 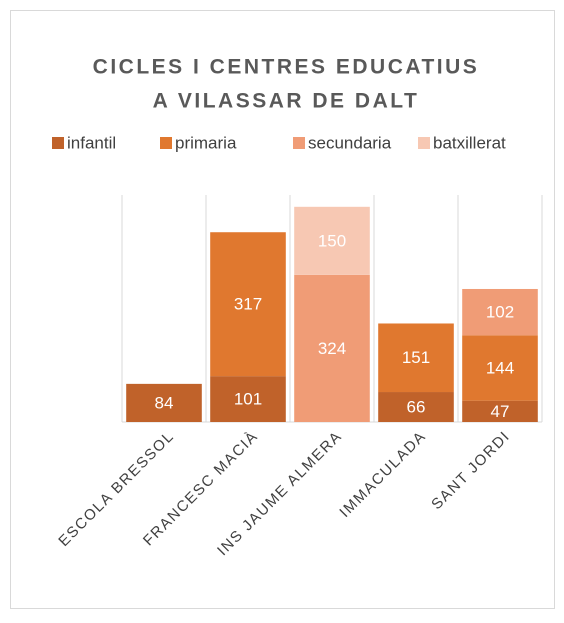 What do you see at coordinates (206, 142) in the screenshot?
I see `legend-label: primaria` at bounding box center [206, 142].